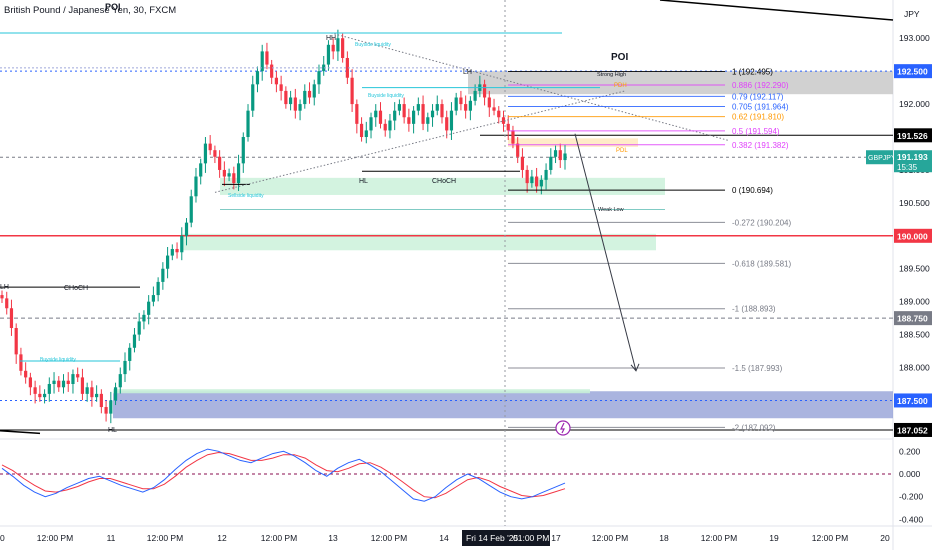  Describe the element at coordinates (444, 181) in the screenshot. I see `choch-label-right: CHoCH` at that location.